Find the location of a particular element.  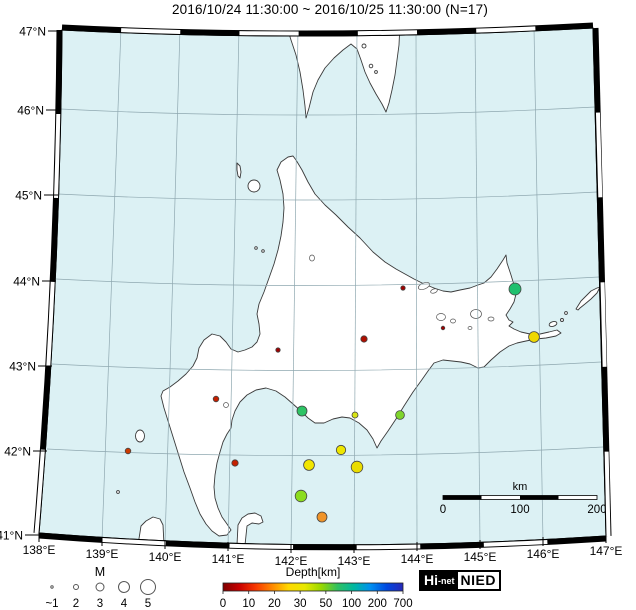

depth-tick-label: 50 is located at coordinates (325, 604).